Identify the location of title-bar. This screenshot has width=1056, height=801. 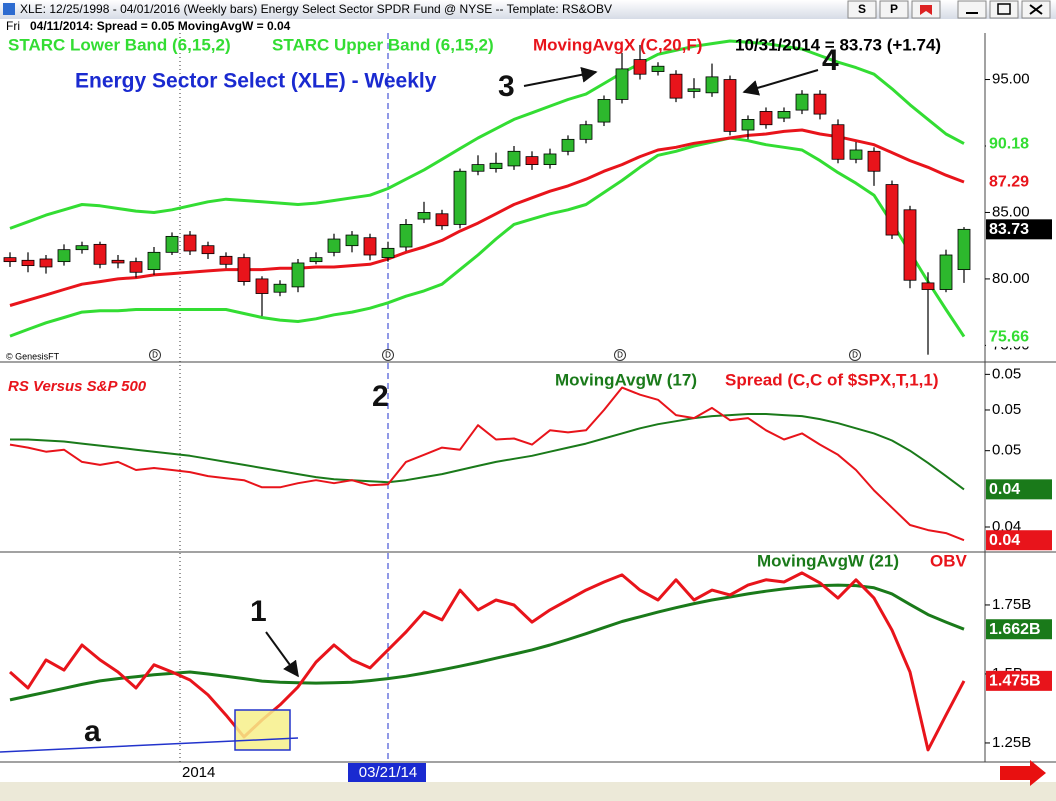
(528, 9).